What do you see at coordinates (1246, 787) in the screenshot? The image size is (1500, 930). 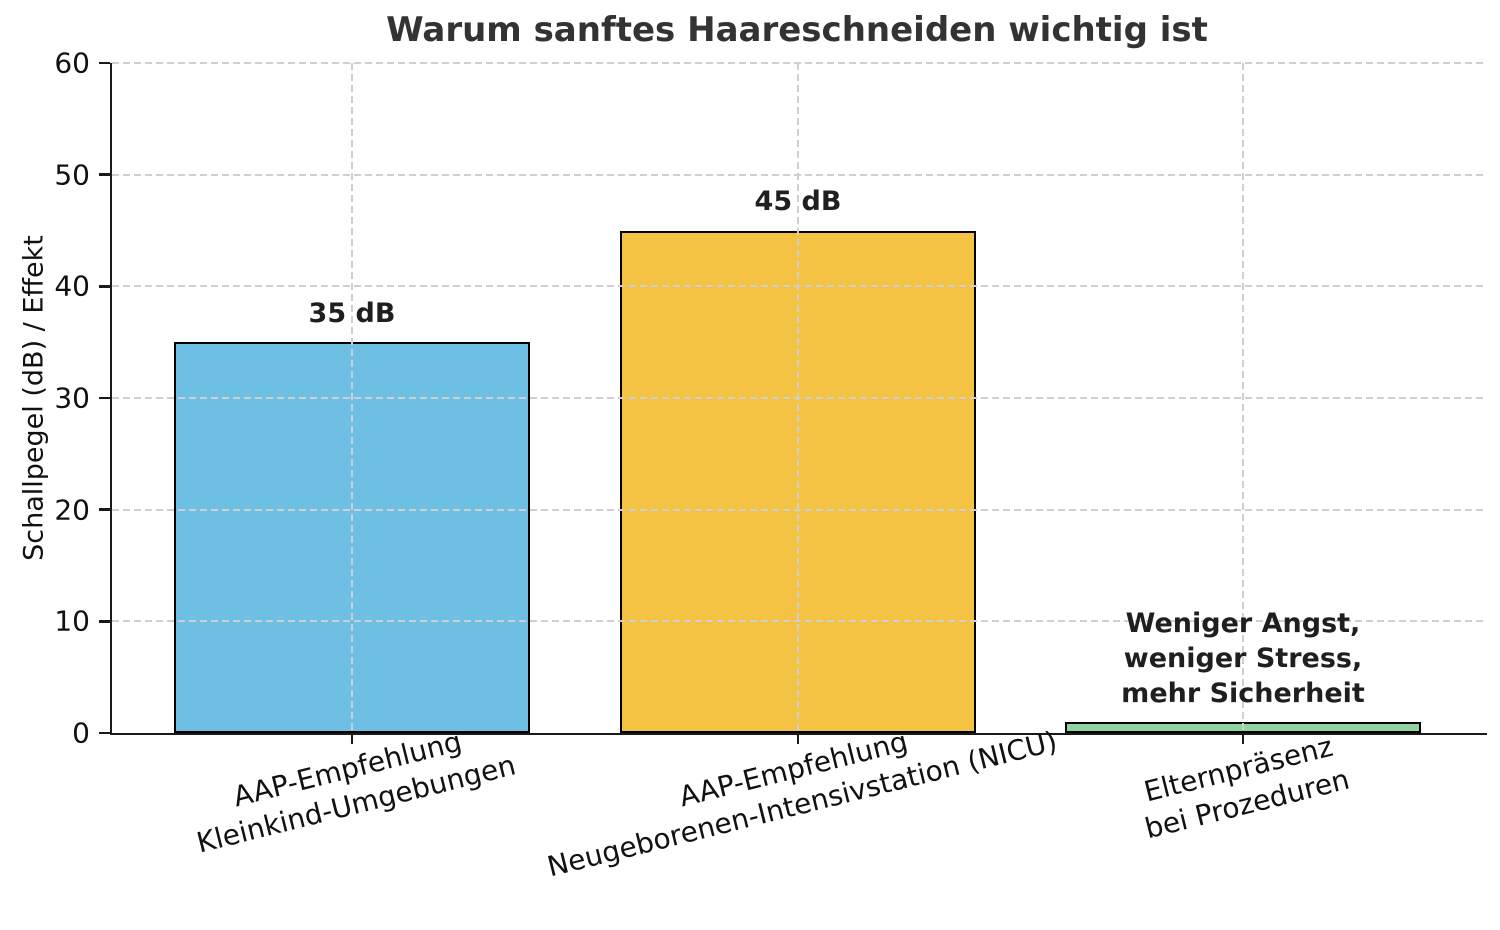 I see `x-tick-label: Elternpräsenz bei Prozeduren` at bounding box center [1246, 787].